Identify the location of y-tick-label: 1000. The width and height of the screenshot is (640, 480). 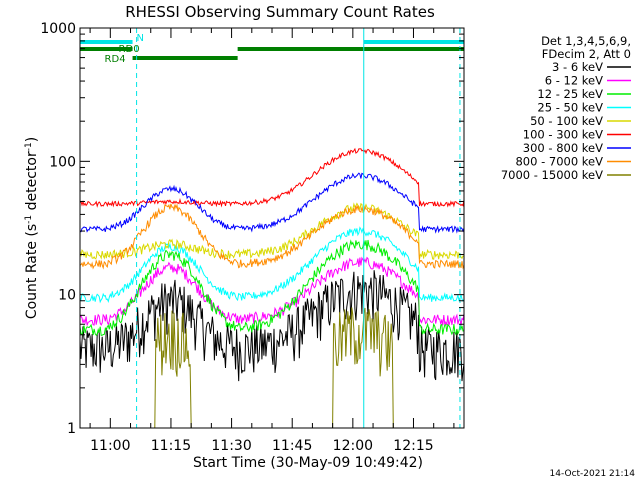
(58, 29).